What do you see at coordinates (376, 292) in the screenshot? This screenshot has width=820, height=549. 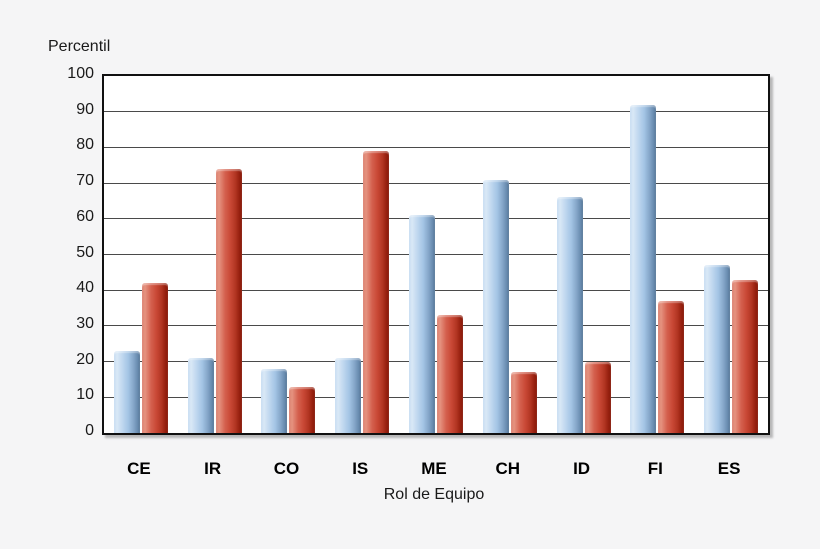 I see `bar-serie-roja-IS` at bounding box center [376, 292].